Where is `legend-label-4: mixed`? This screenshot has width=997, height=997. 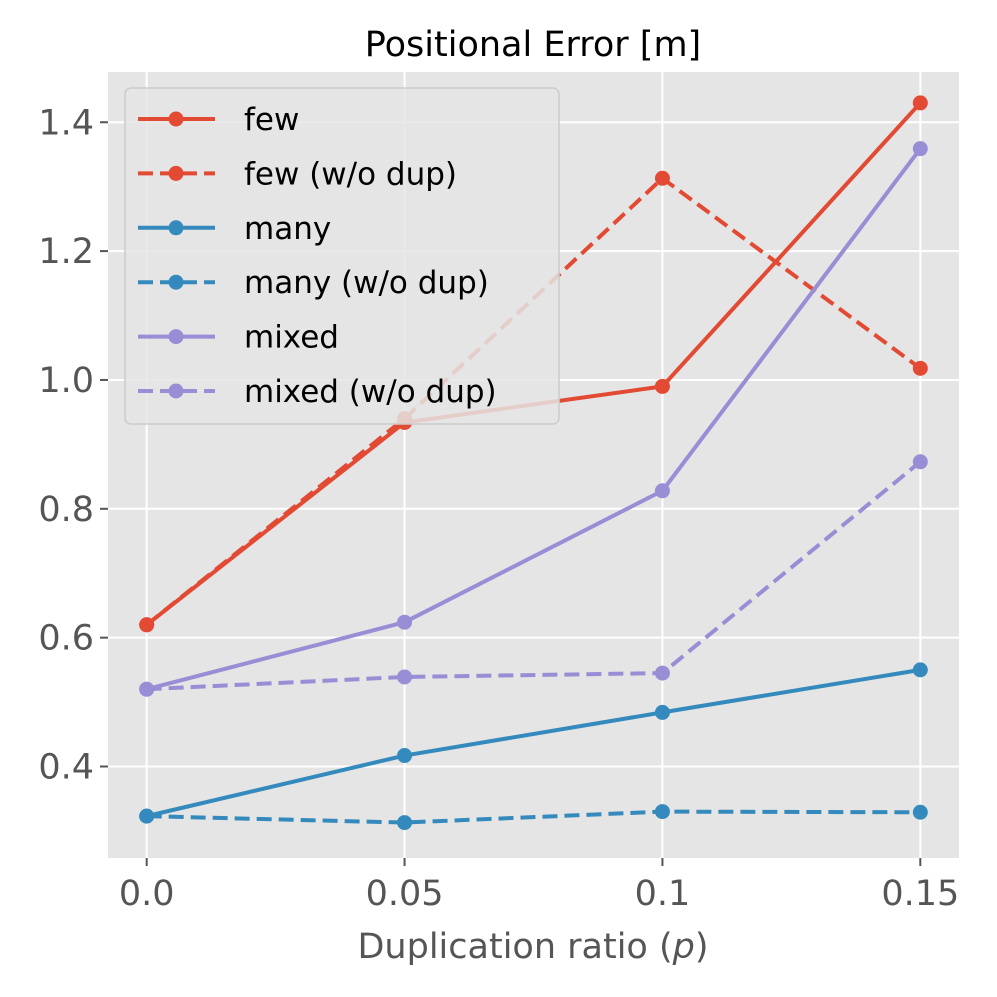
legend-label-4: mixed is located at coordinates (291, 338).